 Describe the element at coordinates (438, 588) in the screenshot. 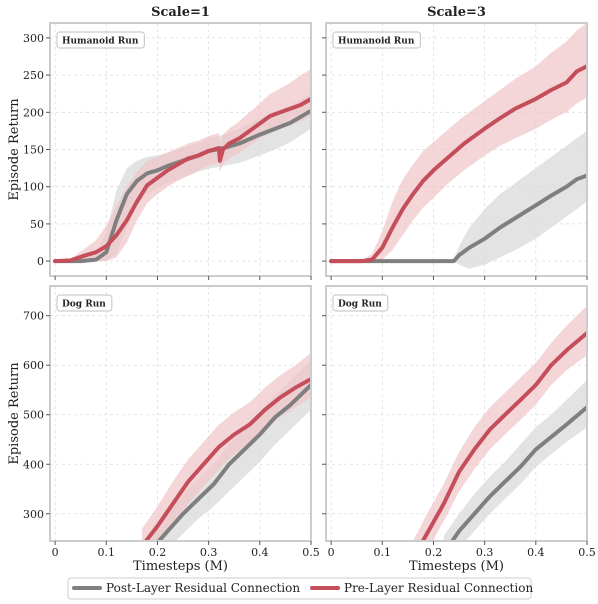

I see `legend-pre-label: Pre-Layer Residual Connection` at that location.